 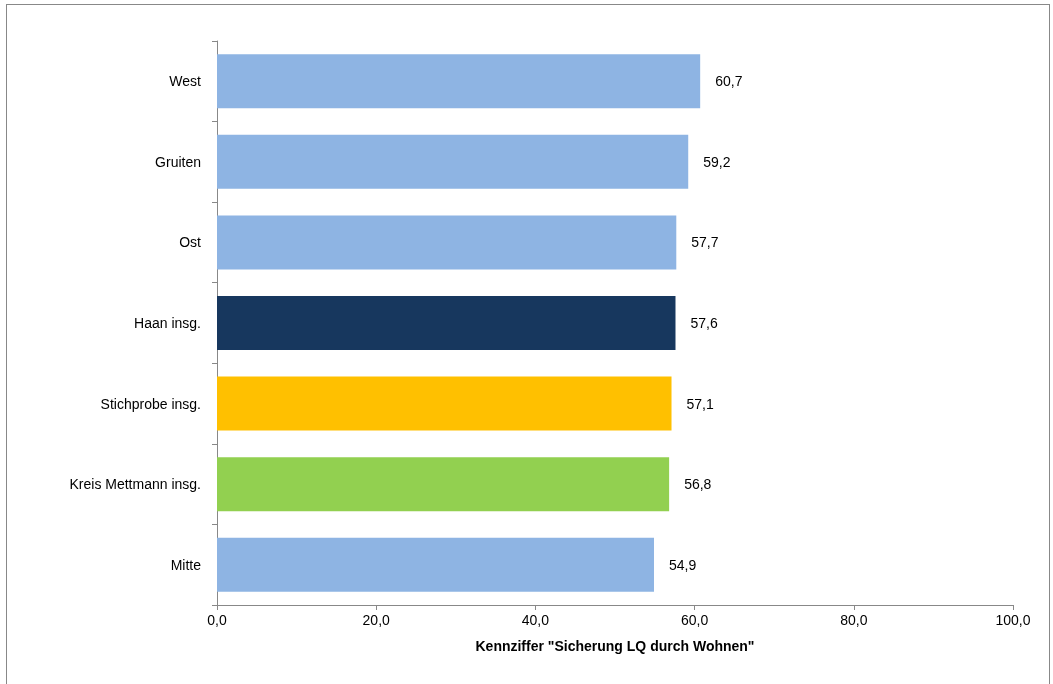 I want to click on data-label: 56,8, so click(x=698, y=484).